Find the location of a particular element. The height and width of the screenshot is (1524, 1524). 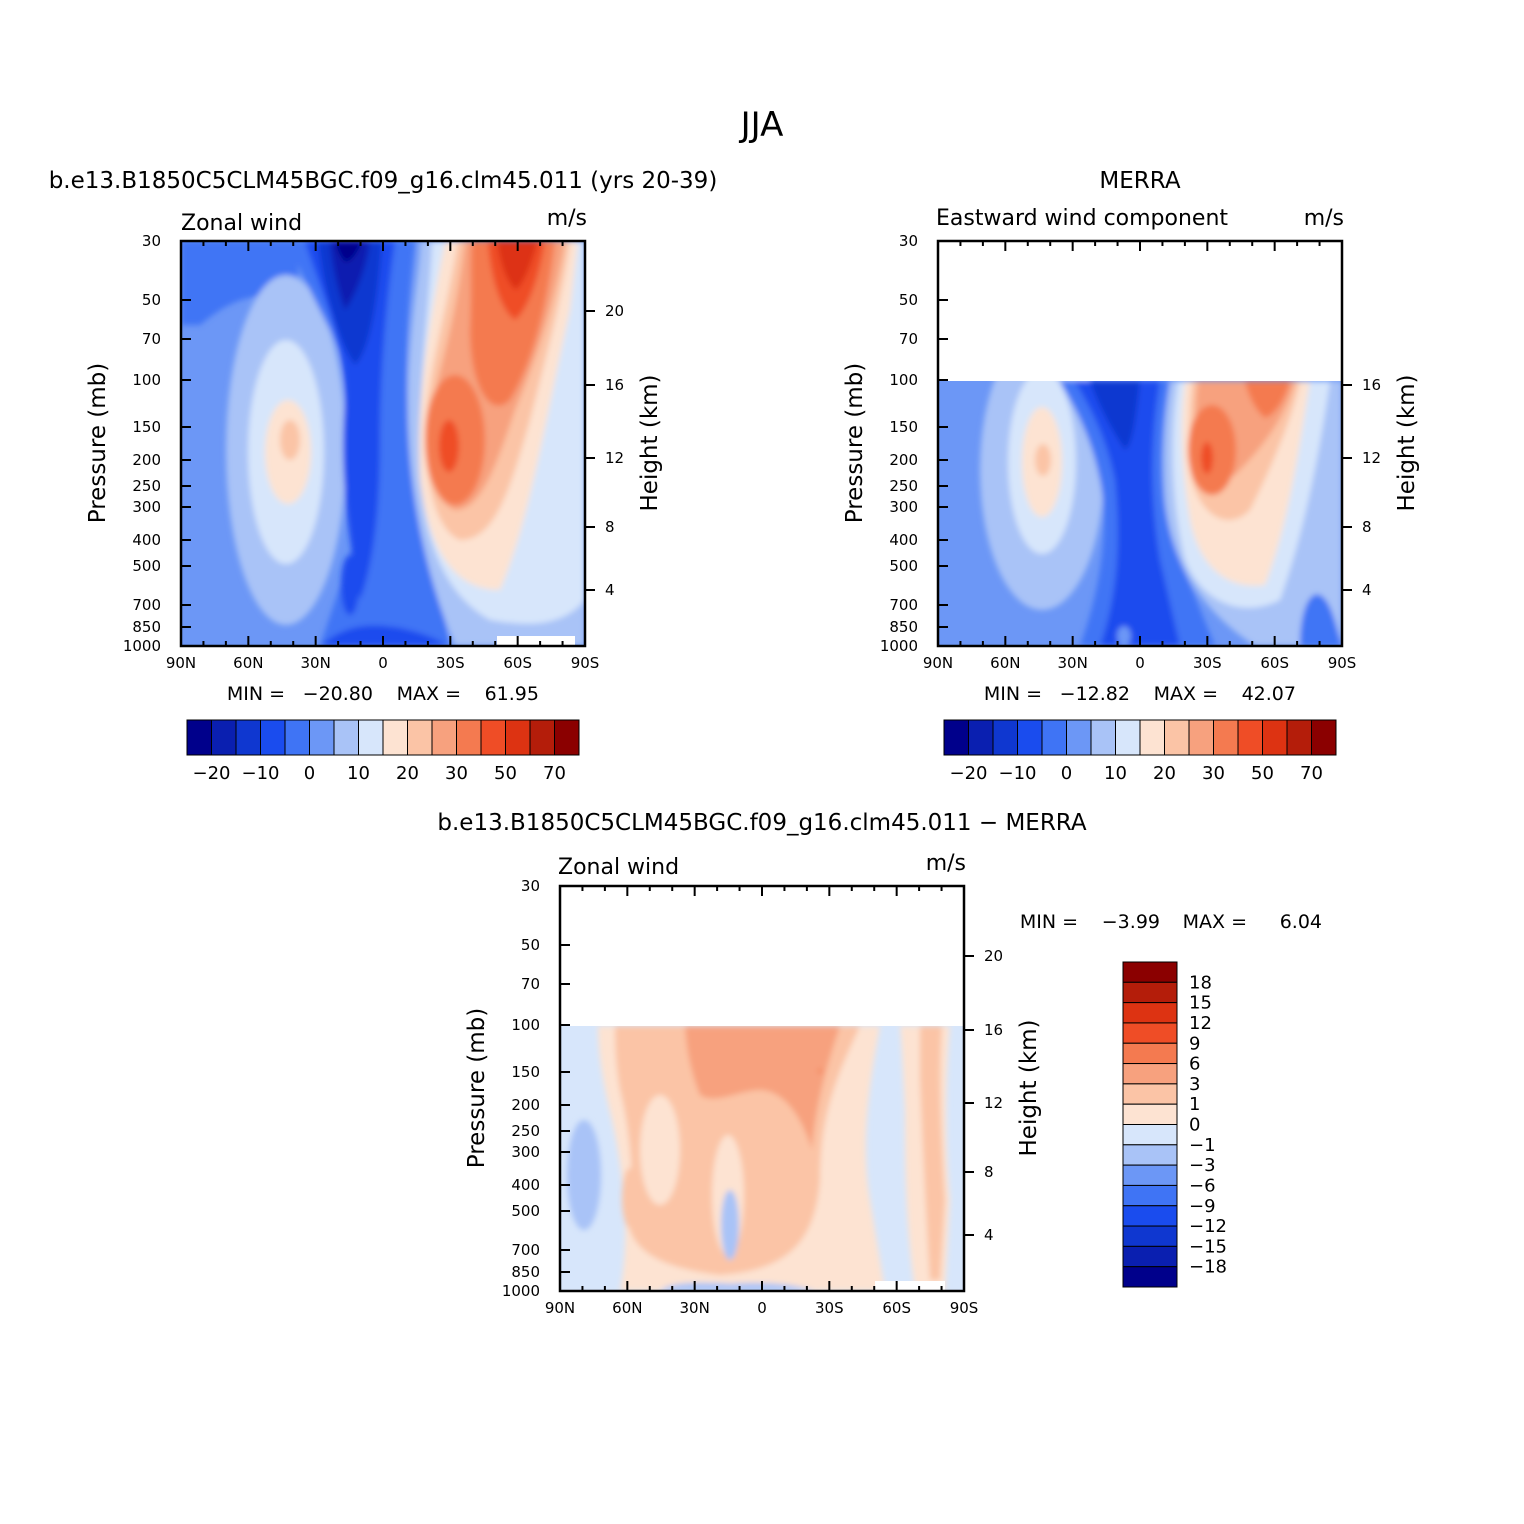

colorbar-label: −6 is located at coordinates (1202, 1185).